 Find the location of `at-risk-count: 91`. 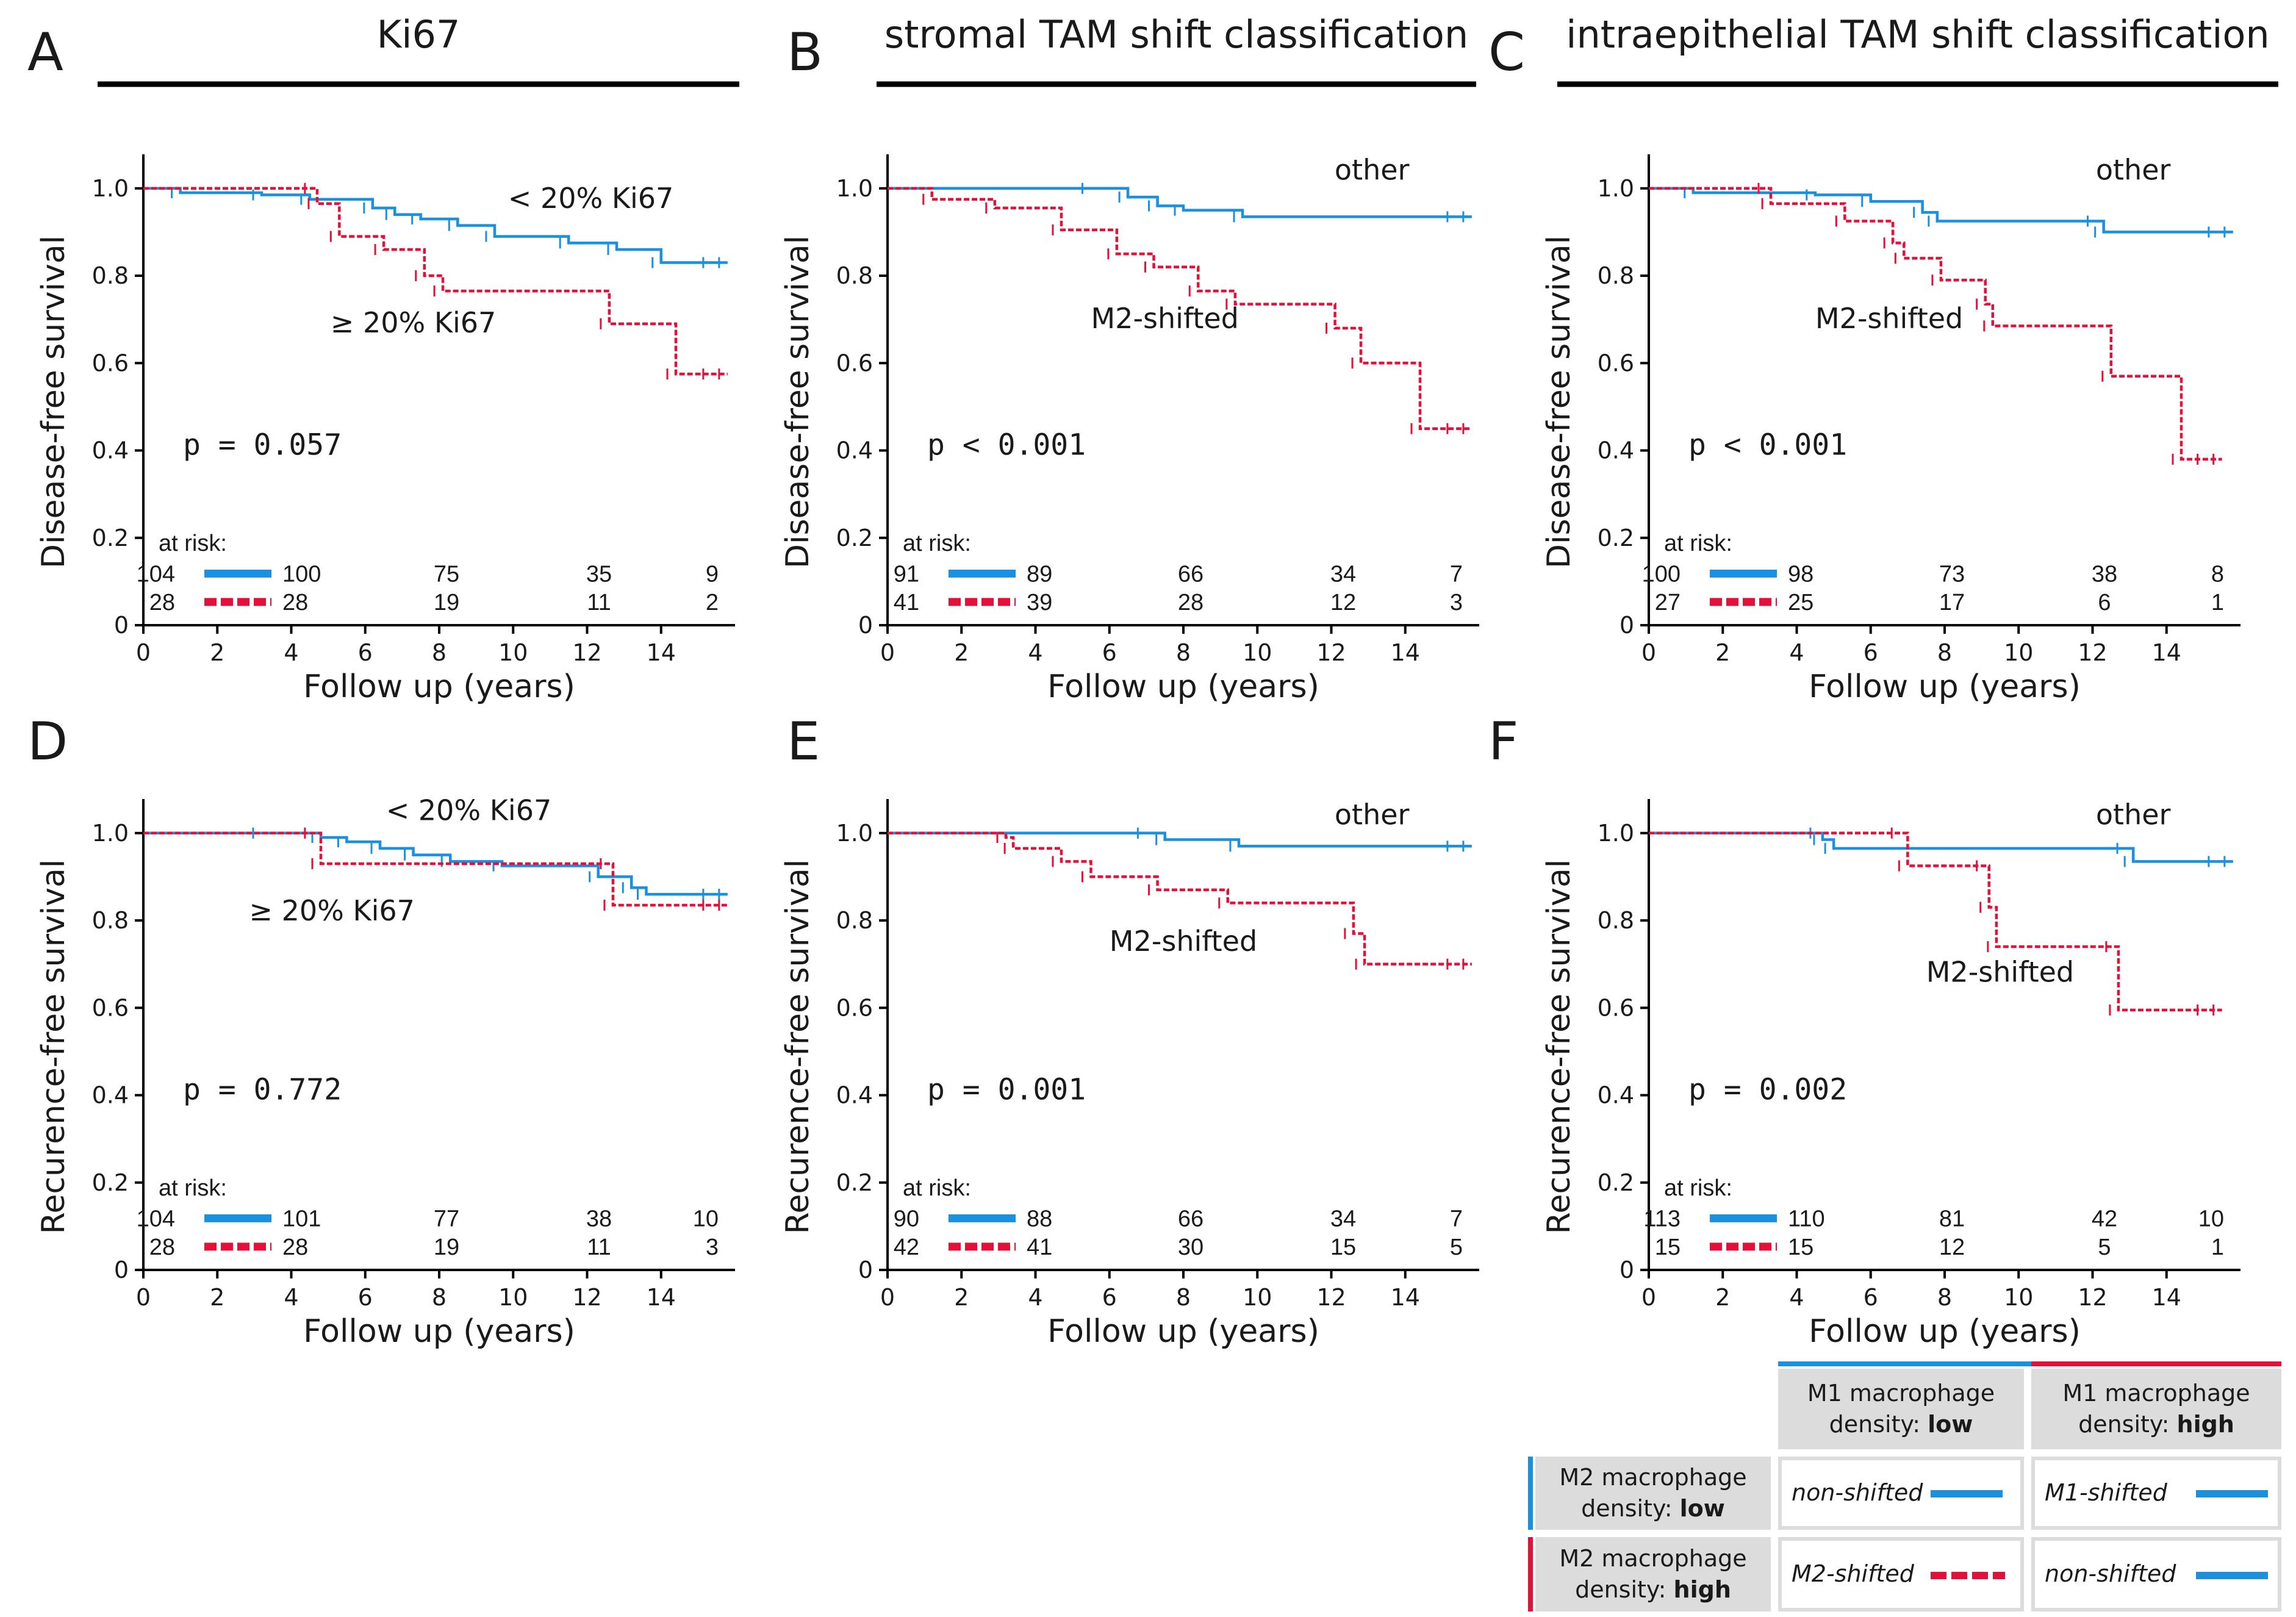

at-risk-count: 91 is located at coordinates (906, 574).